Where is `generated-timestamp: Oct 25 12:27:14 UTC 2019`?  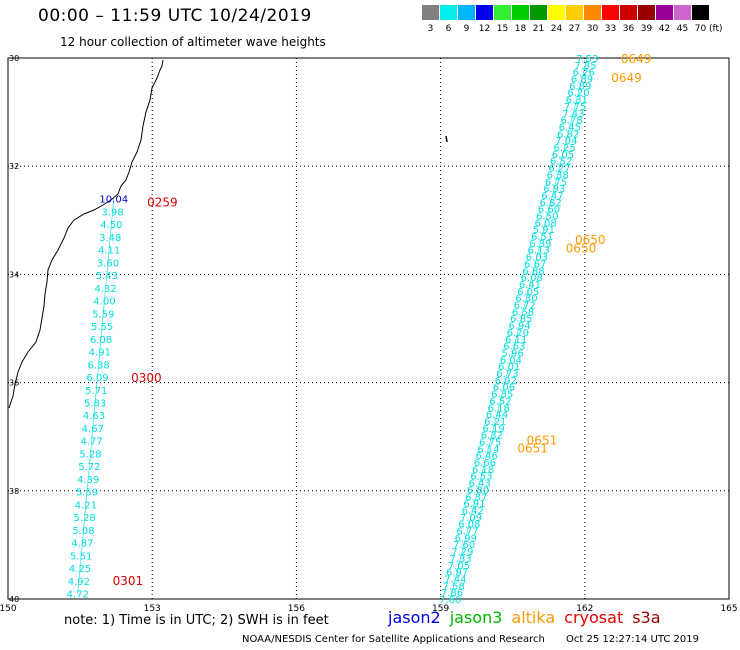 generated-timestamp: Oct 25 12:27:14 UTC 2019 is located at coordinates (632, 639).